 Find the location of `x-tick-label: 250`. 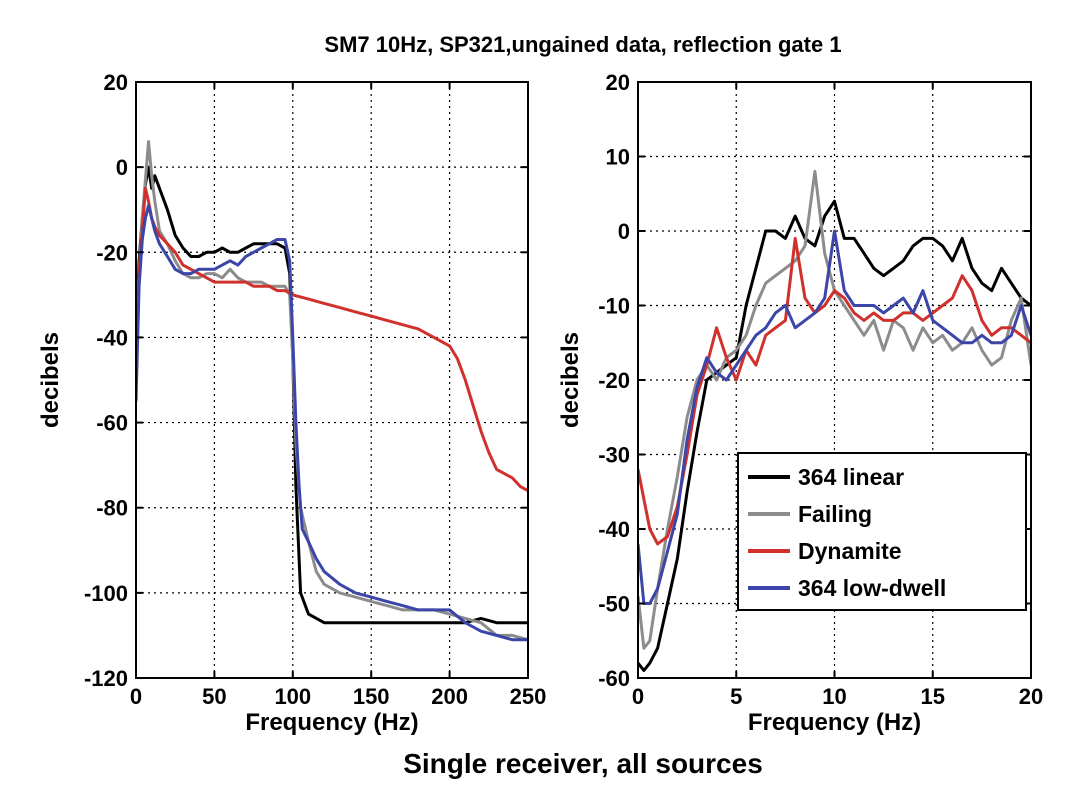

x-tick-label: 250 is located at coordinates (528, 696).